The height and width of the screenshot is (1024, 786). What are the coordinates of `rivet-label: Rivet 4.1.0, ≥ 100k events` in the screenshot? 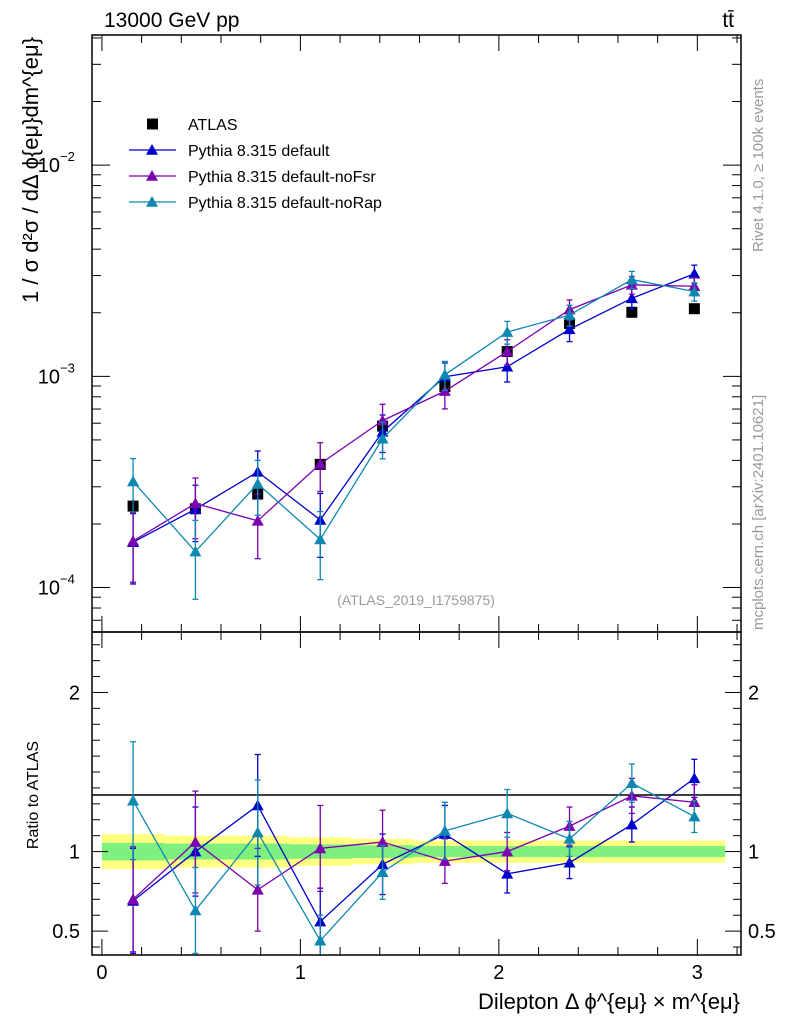 It's located at (758, 165).